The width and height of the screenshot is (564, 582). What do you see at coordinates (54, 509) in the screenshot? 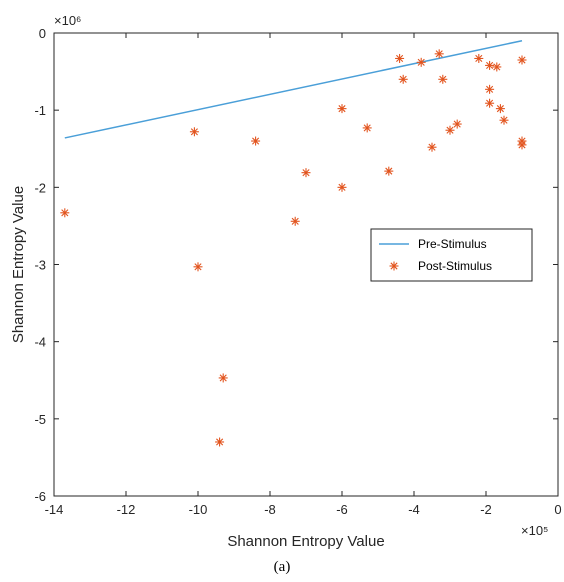
I see `x-tick-label: -14` at bounding box center [54, 509].